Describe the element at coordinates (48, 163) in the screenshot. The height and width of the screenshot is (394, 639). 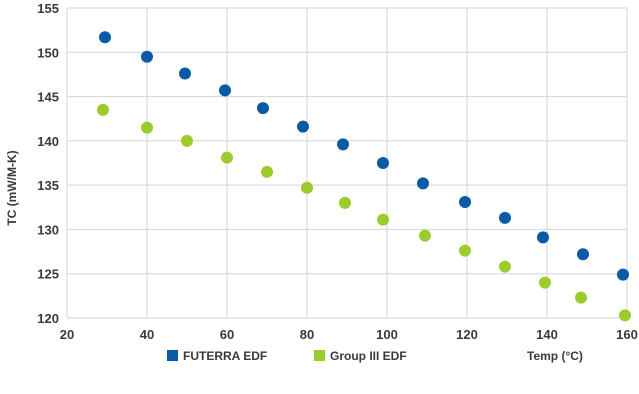
I see `y-axis-ticks: 120 125 130 135 140 145 150 155` at that location.